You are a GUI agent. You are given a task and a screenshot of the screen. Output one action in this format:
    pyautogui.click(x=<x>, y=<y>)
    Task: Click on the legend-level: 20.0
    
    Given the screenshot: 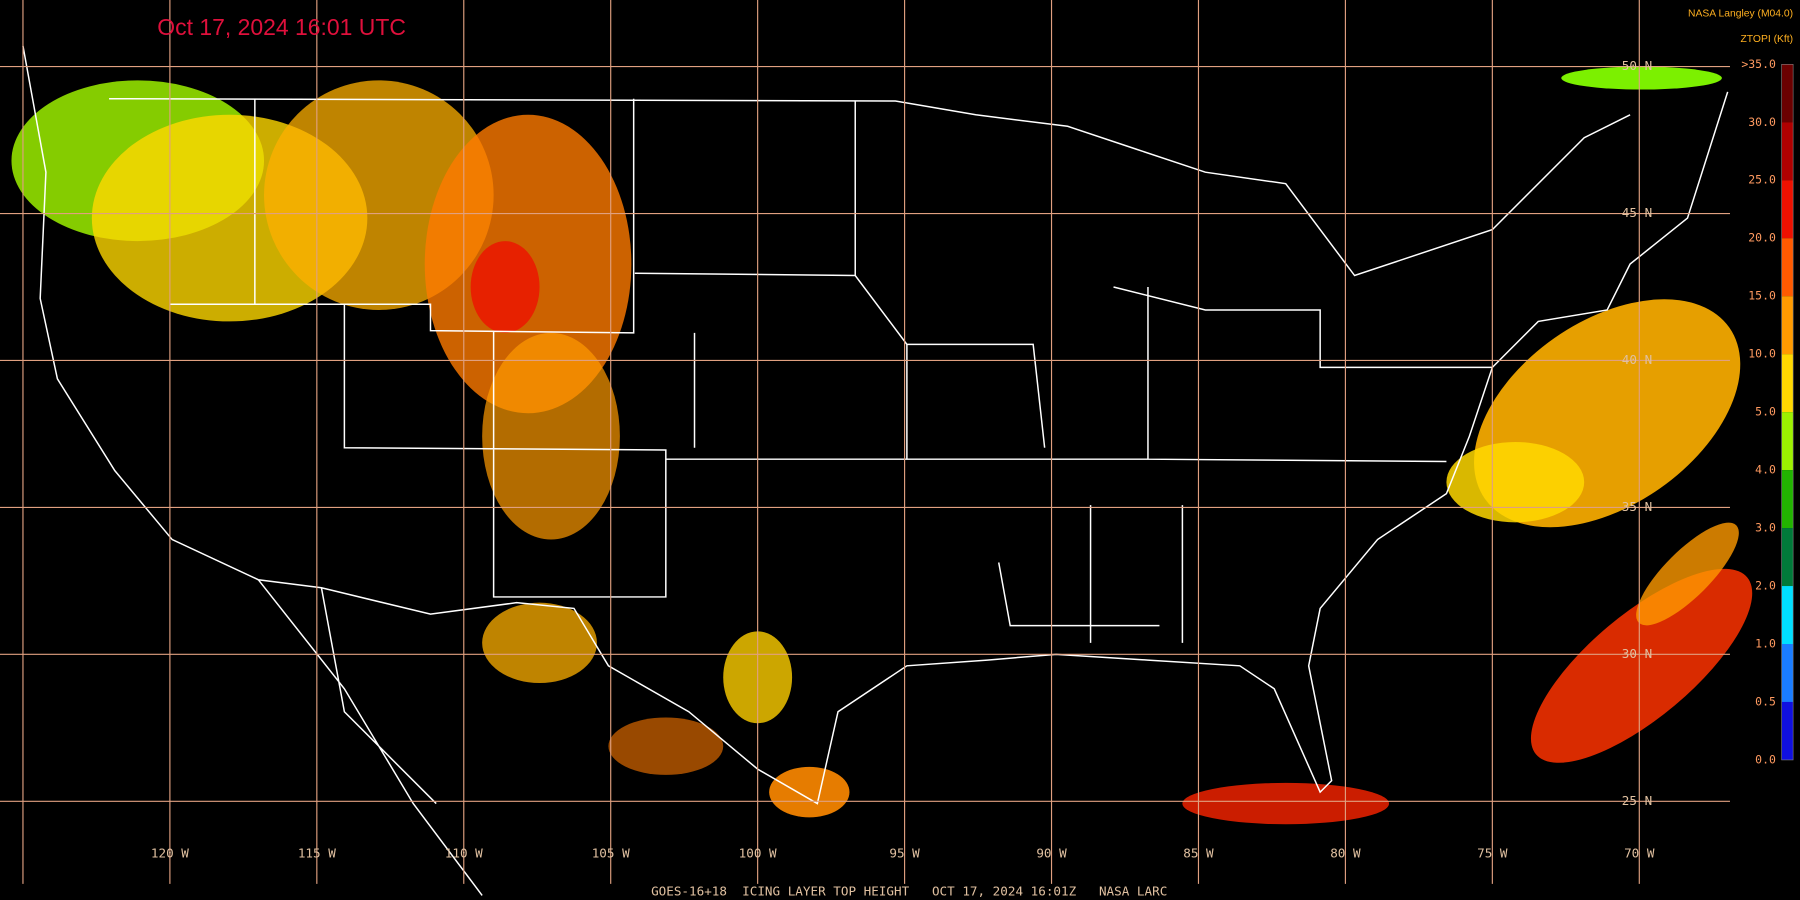 What is the action you would take?
    pyautogui.click(x=1762, y=238)
    